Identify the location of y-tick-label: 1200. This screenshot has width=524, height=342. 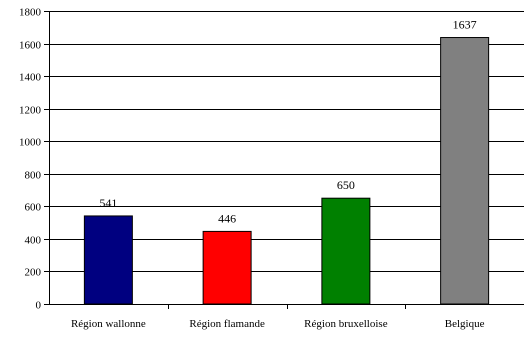
(30, 111).